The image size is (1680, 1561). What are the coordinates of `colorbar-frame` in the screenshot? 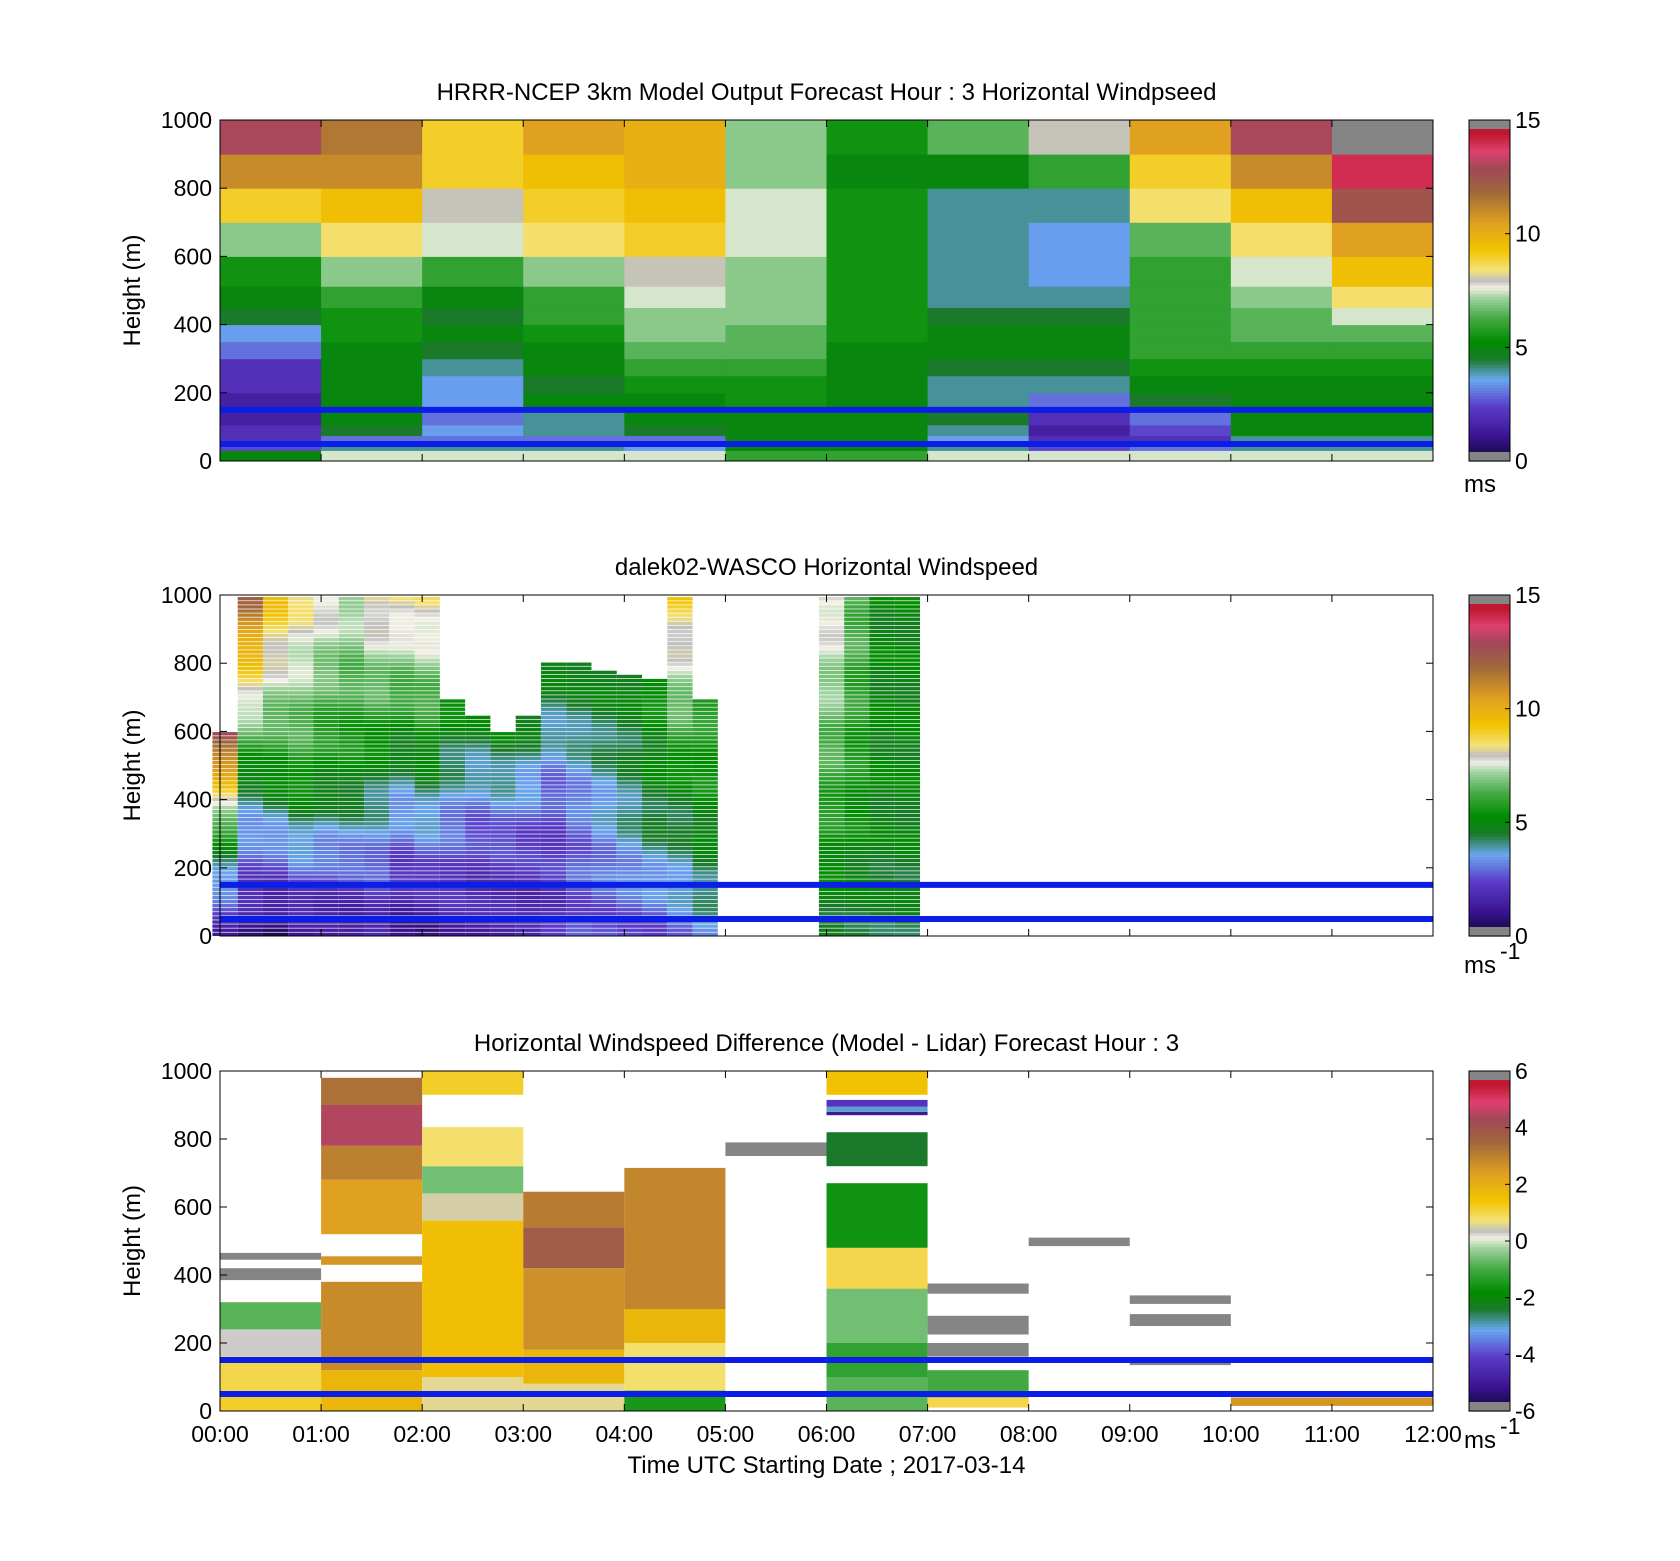 It's located at (1489, 290).